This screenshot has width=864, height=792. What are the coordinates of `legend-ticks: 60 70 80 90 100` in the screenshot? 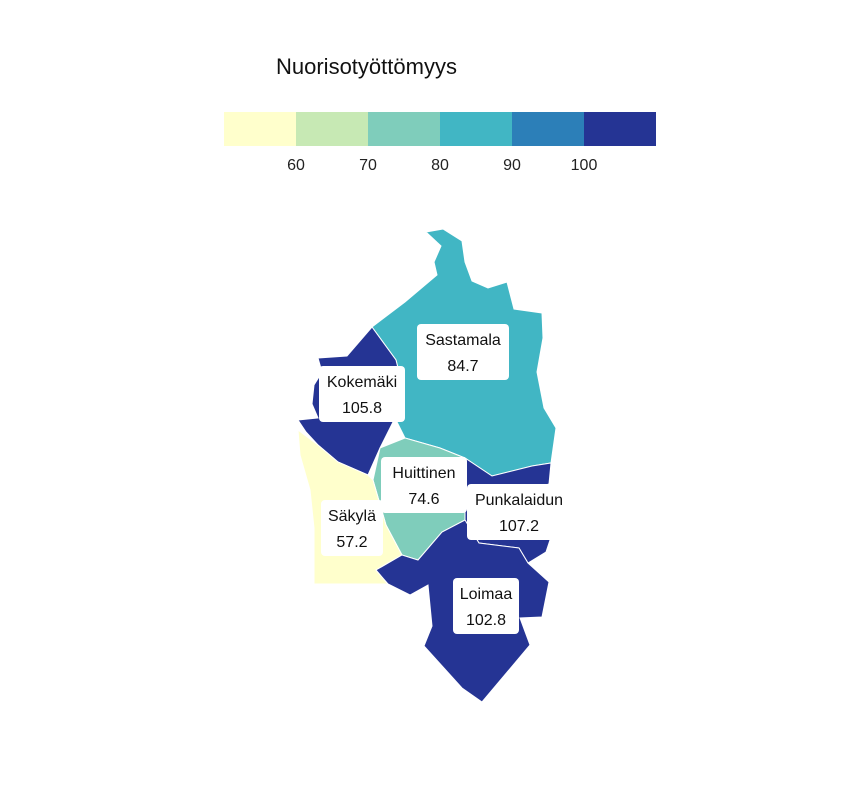 It's located at (442, 165).